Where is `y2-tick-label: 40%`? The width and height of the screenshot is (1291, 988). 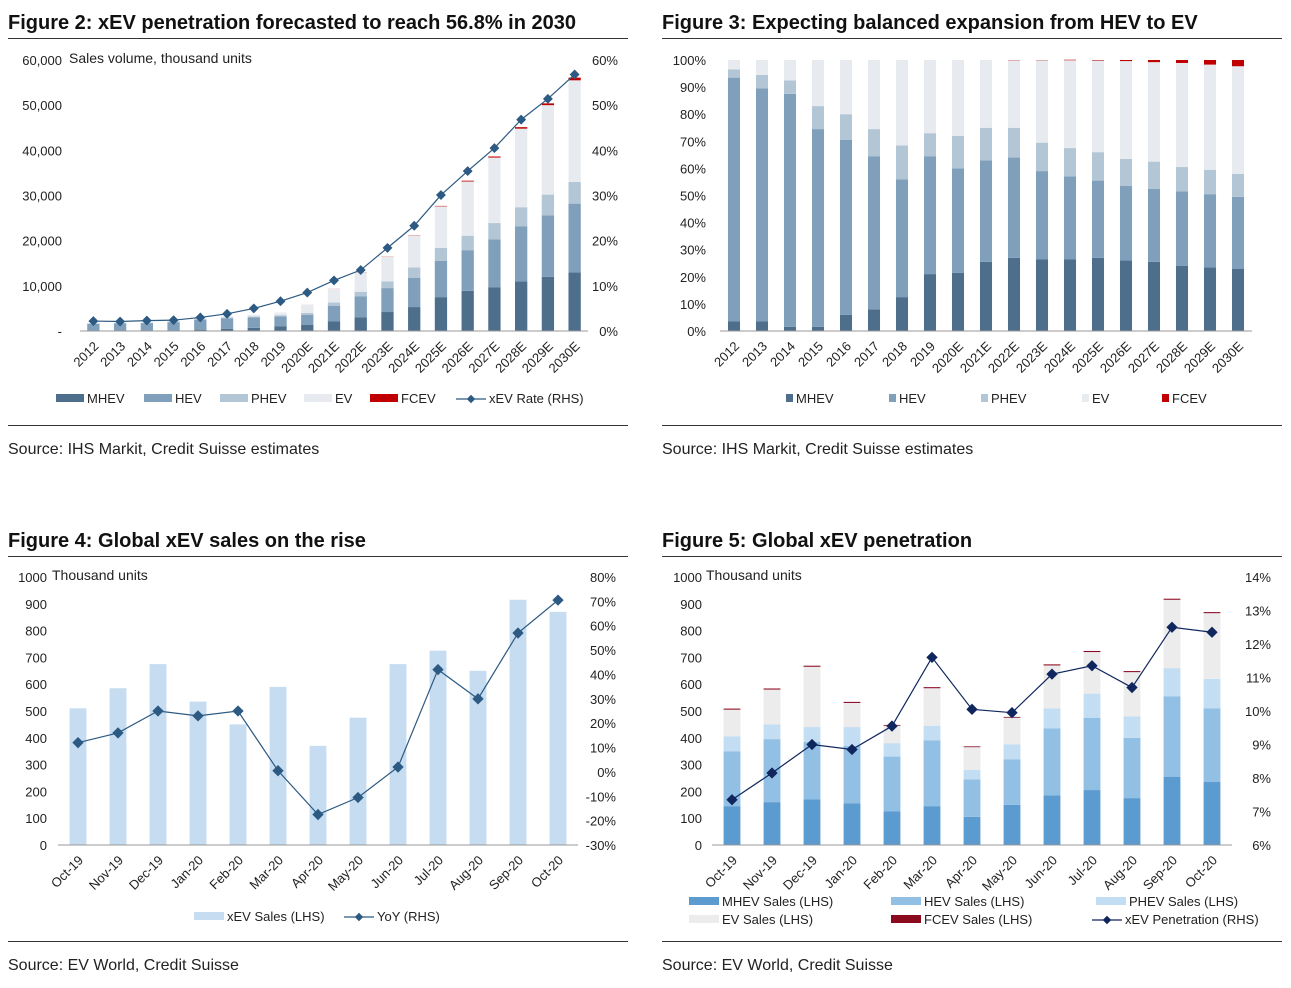
y2-tick-label: 40% is located at coordinates (605, 150).